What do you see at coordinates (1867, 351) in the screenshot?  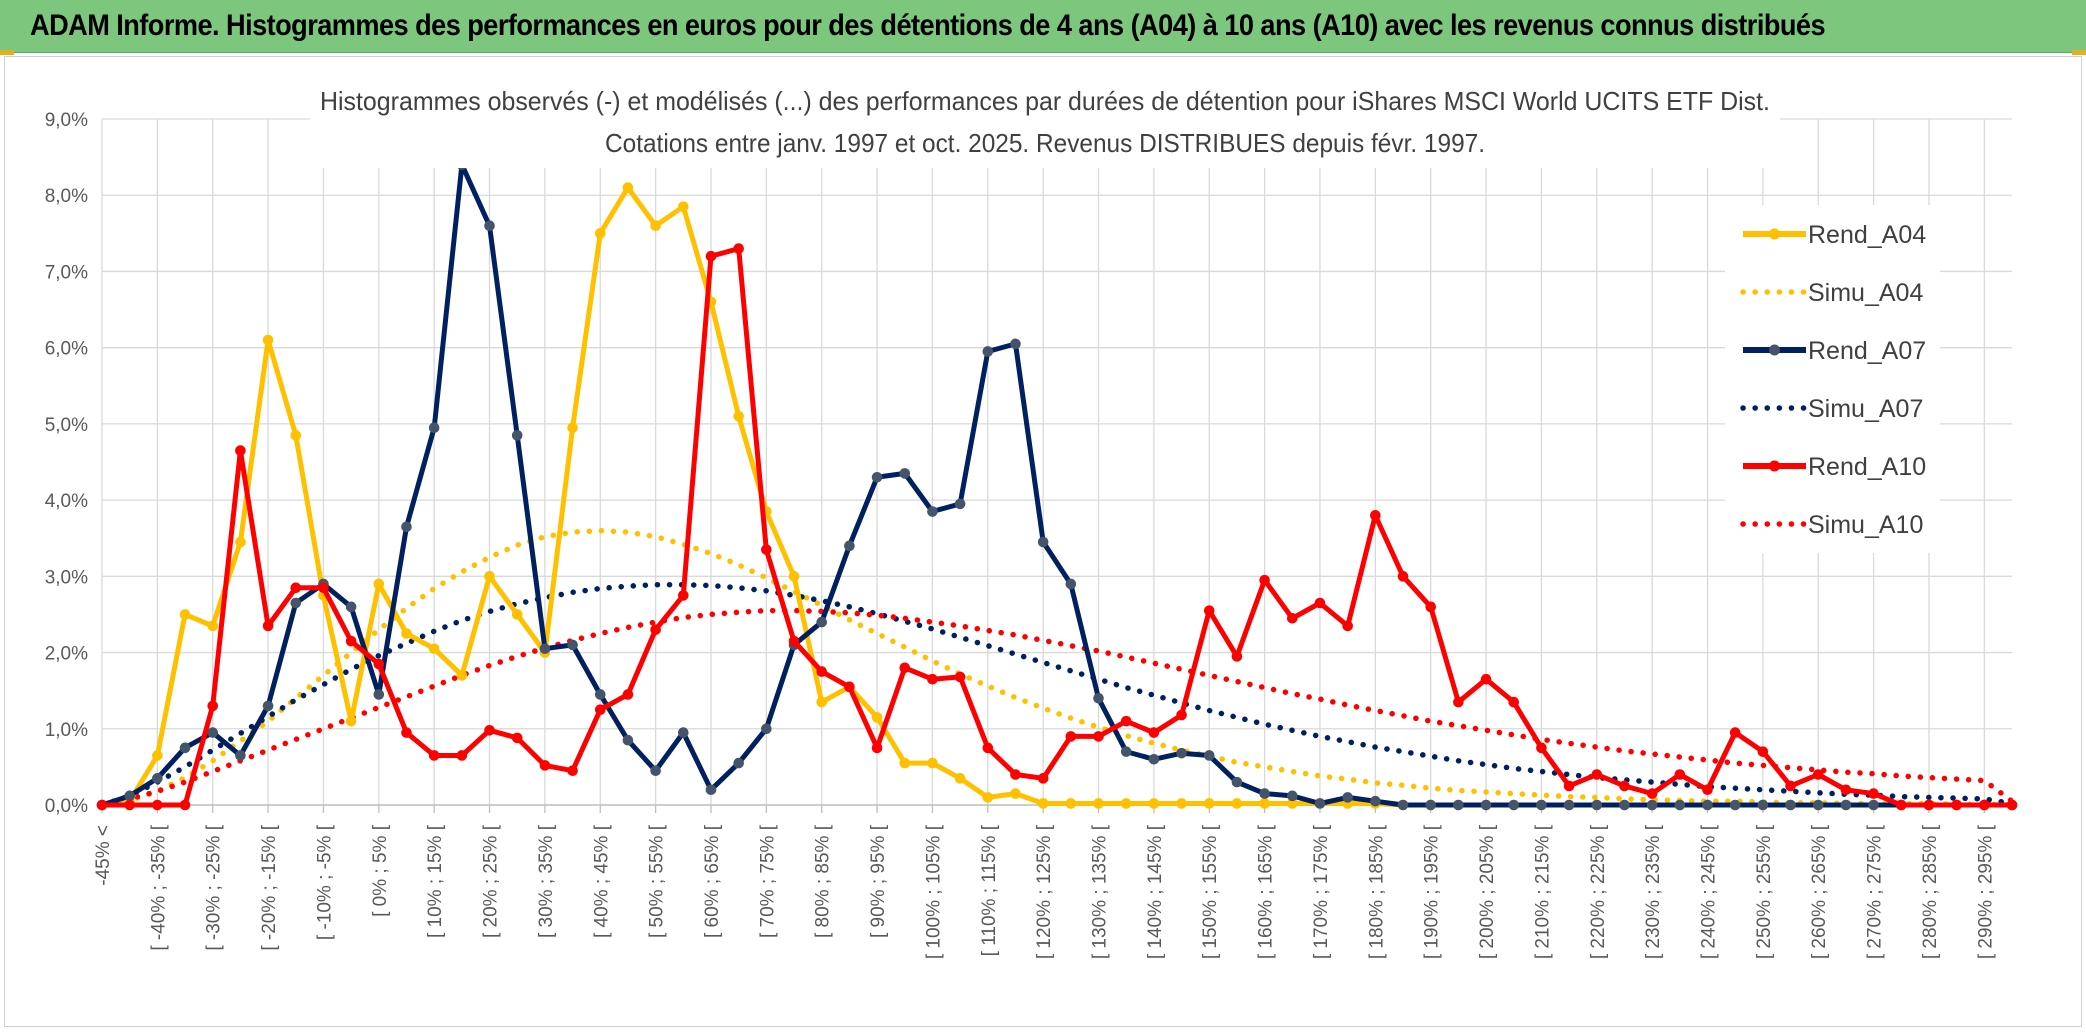 I see `legend-label-rend-a07: Rend_A07` at bounding box center [1867, 351].